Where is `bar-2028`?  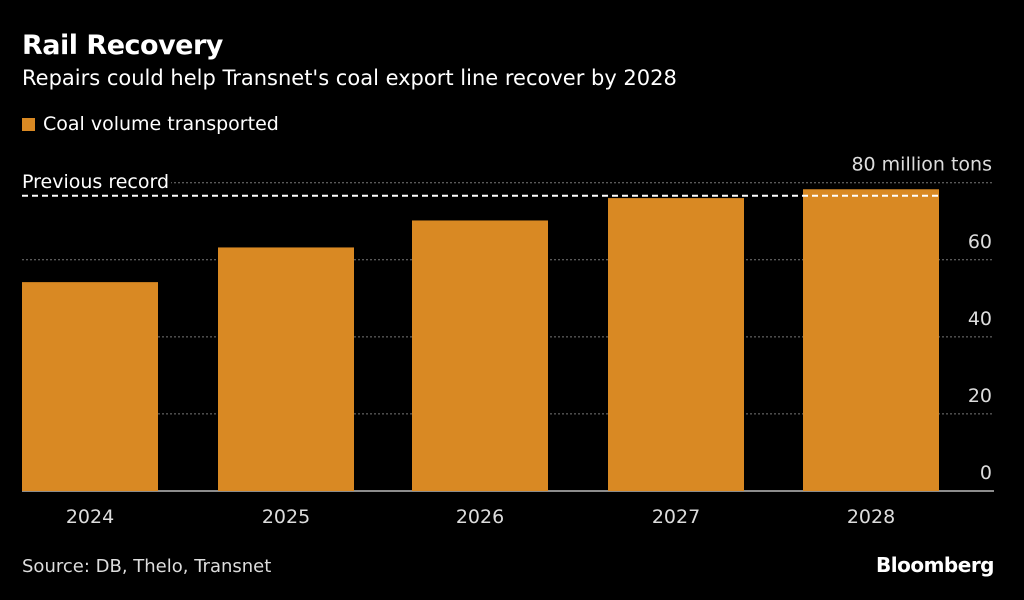
bar-2028 is located at coordinates (871, 340).